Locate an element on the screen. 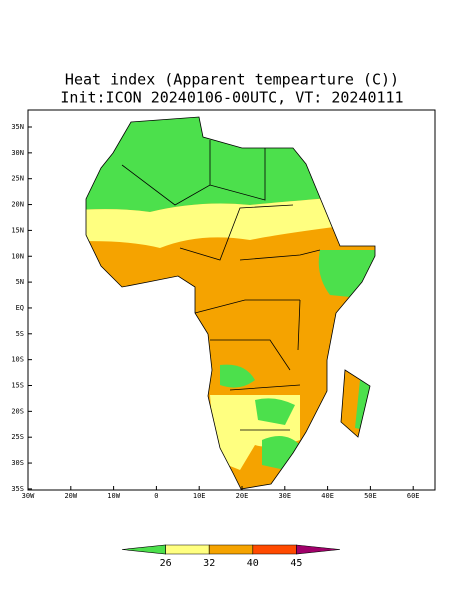 The width and height of the screenshot is (463, 604). lat-tick-label: 35N is located at coordinates (17, 127).